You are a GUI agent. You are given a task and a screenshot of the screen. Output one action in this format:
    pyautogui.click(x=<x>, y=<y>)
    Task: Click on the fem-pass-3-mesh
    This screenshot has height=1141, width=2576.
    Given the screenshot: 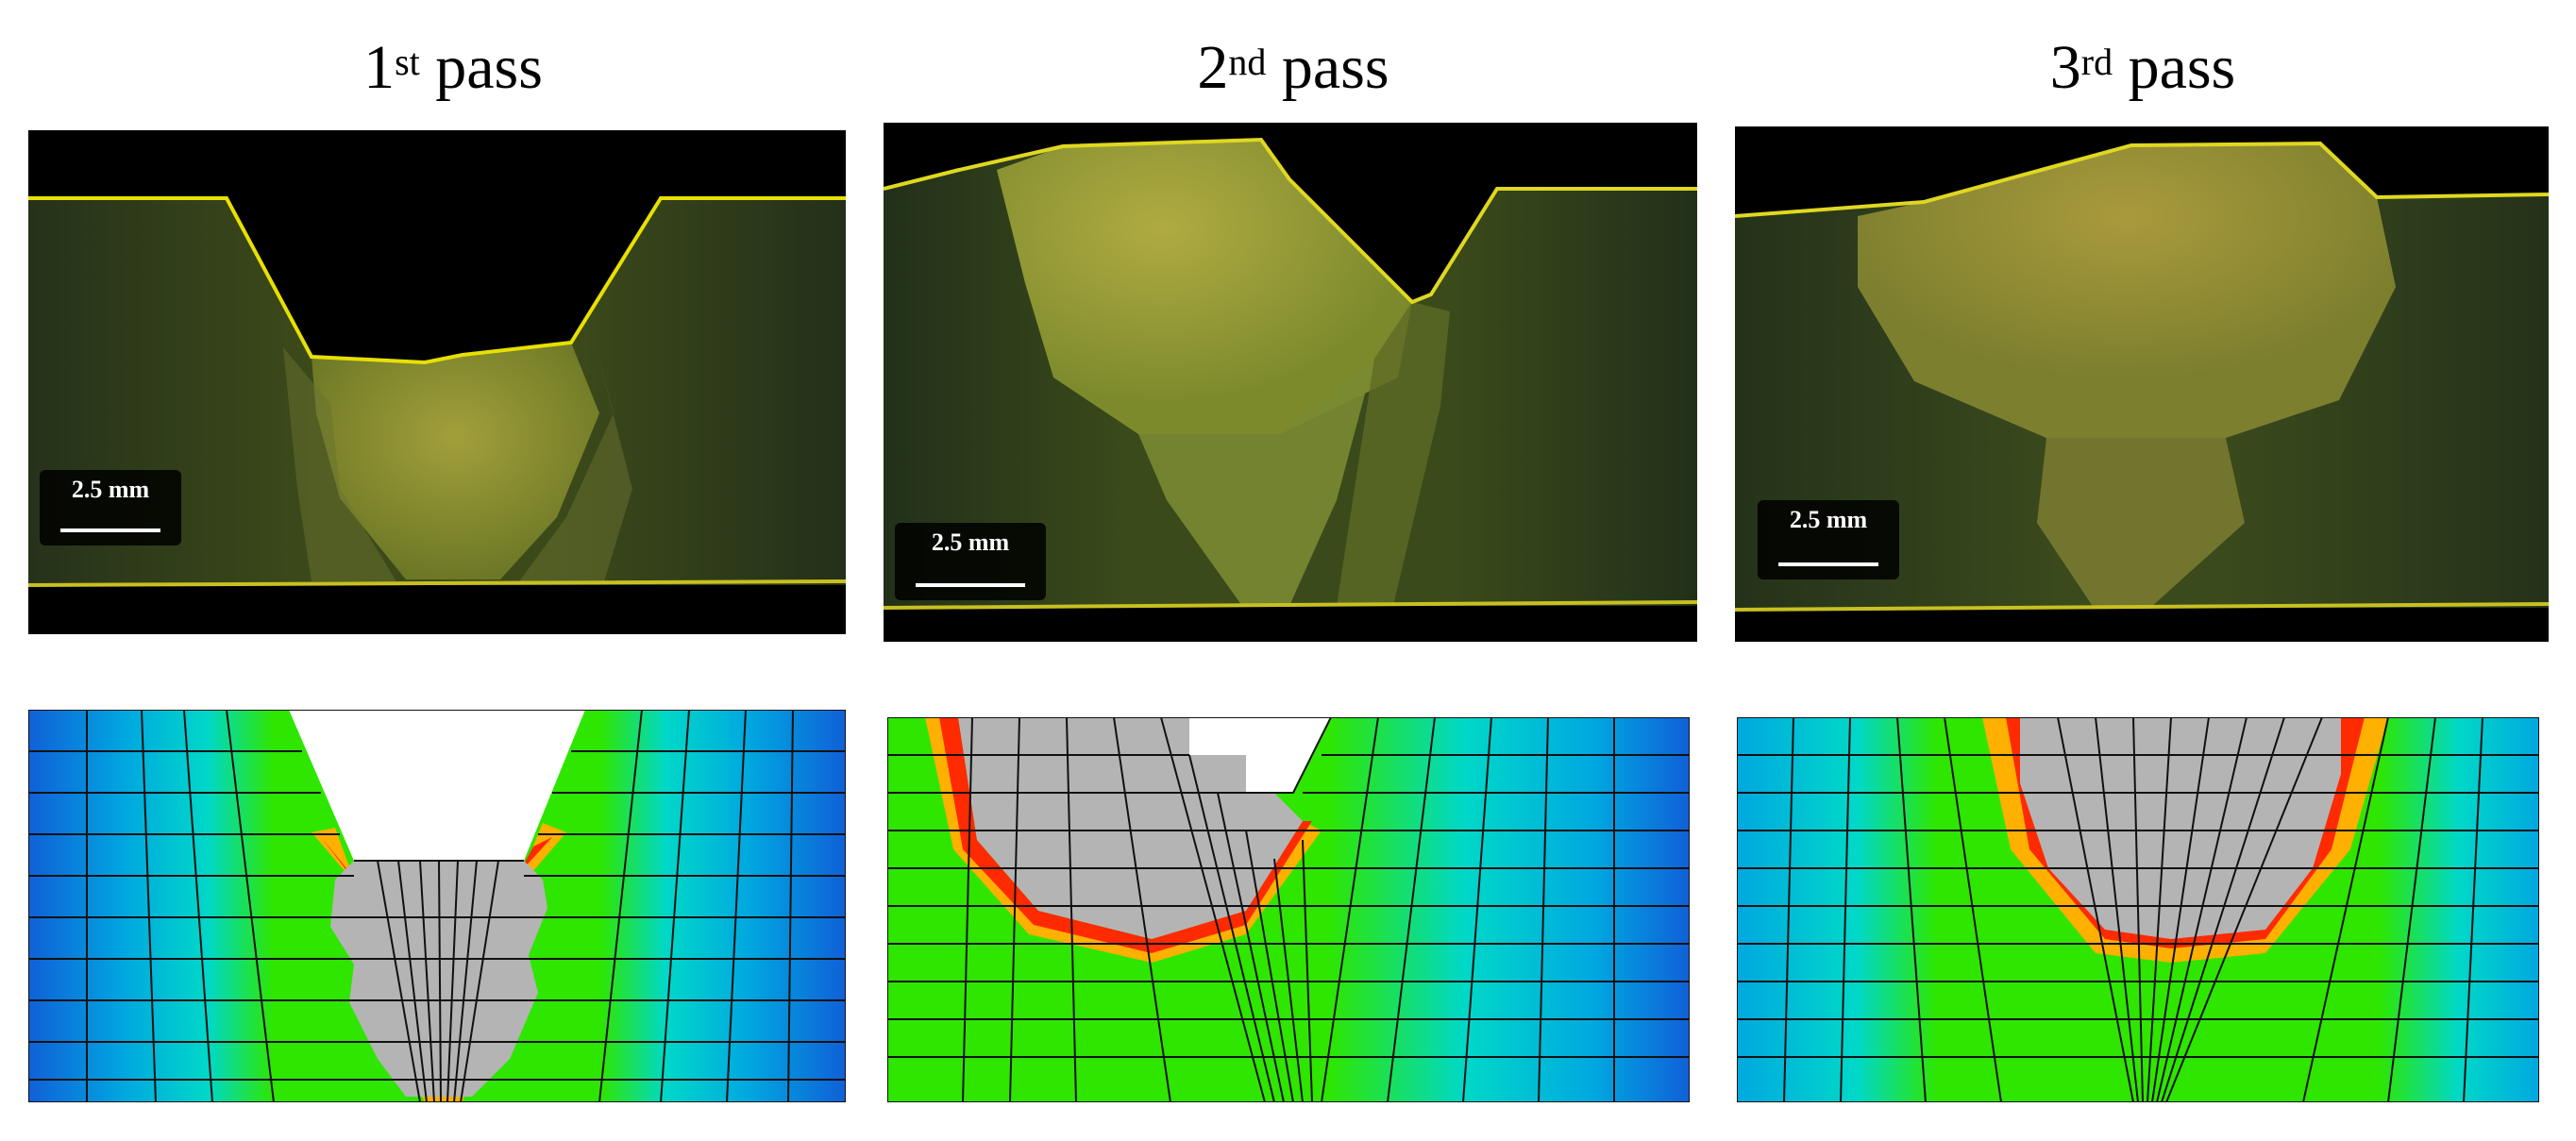 What is the action you would take?
    pyautogui.click(x=2138, y=910)
    